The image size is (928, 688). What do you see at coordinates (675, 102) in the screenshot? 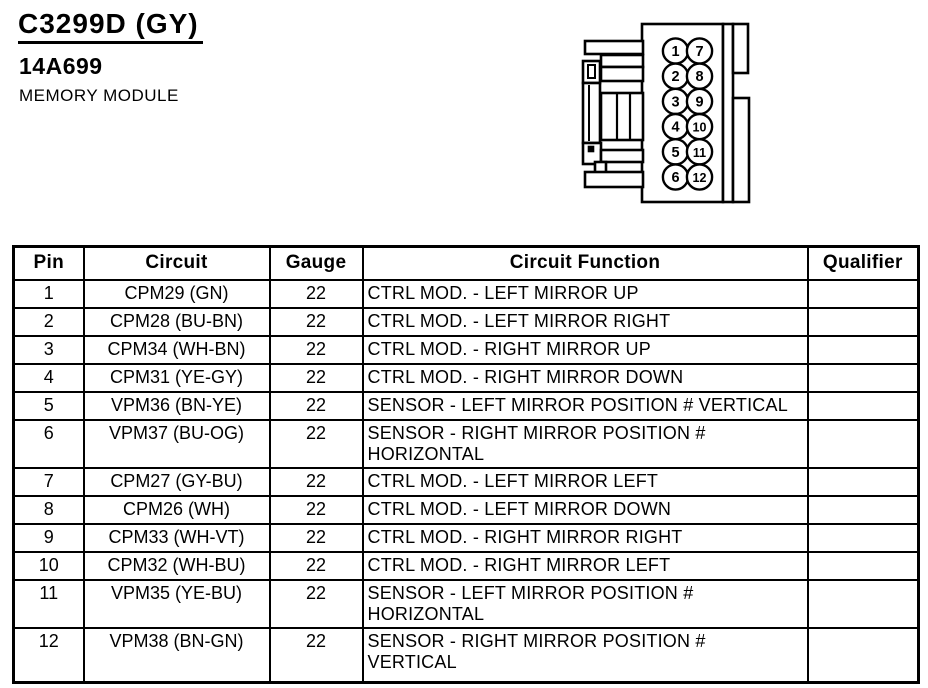
I see `pin-number: 3` at bounding box center [675, 102].